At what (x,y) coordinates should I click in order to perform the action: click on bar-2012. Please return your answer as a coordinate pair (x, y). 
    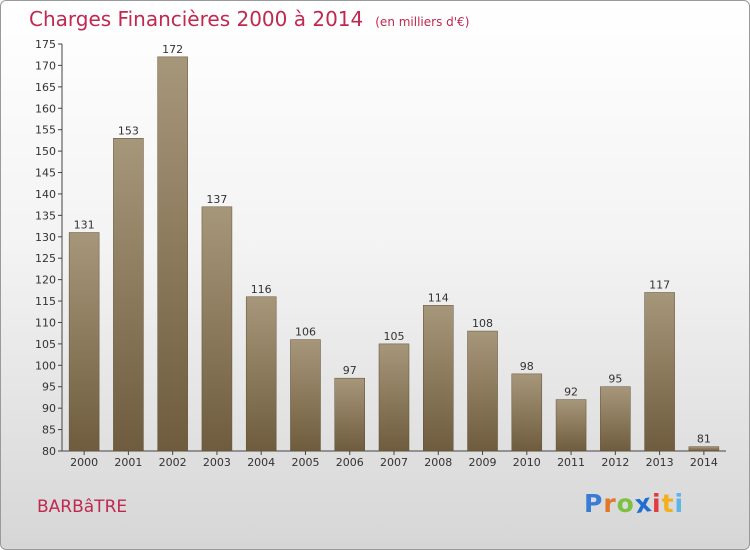
    Looking at the image, I should click on (615, 419).